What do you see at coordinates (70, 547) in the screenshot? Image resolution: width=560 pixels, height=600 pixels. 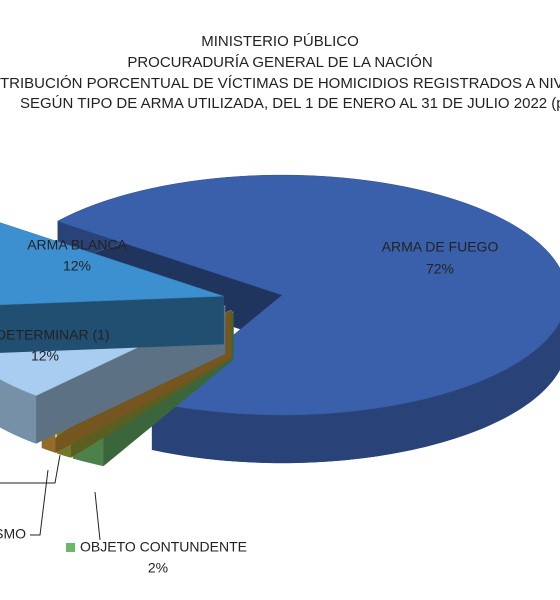 I see `legend-swatch` at bounding box center [70, 547].